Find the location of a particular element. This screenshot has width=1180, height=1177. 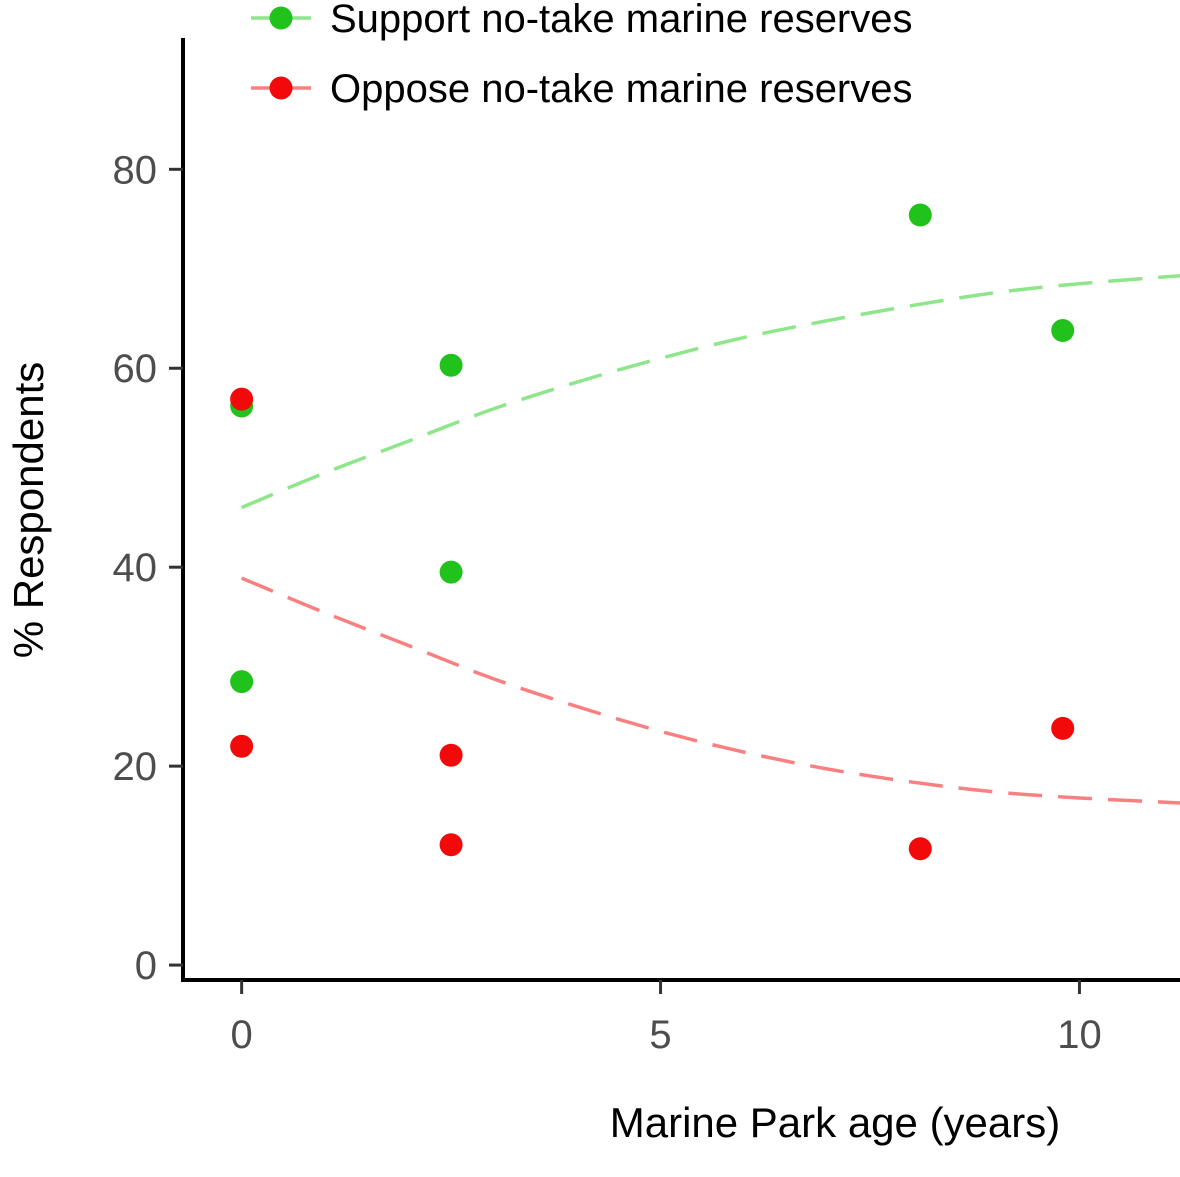

legend-label: Support no-take marine reserves is located at coordinates (621, 20).